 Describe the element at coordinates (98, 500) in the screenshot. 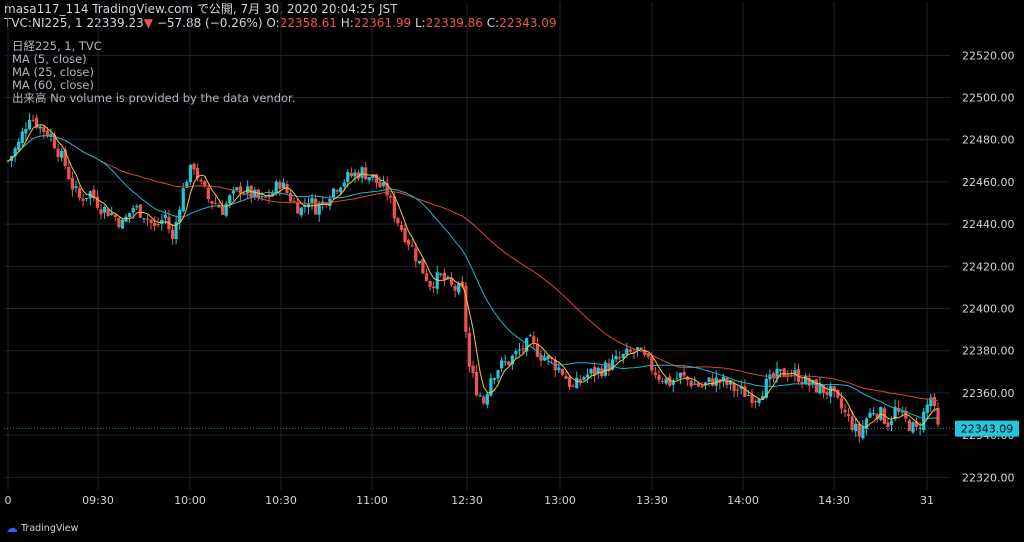

I see `time-tick-label: 09:30` at that location.